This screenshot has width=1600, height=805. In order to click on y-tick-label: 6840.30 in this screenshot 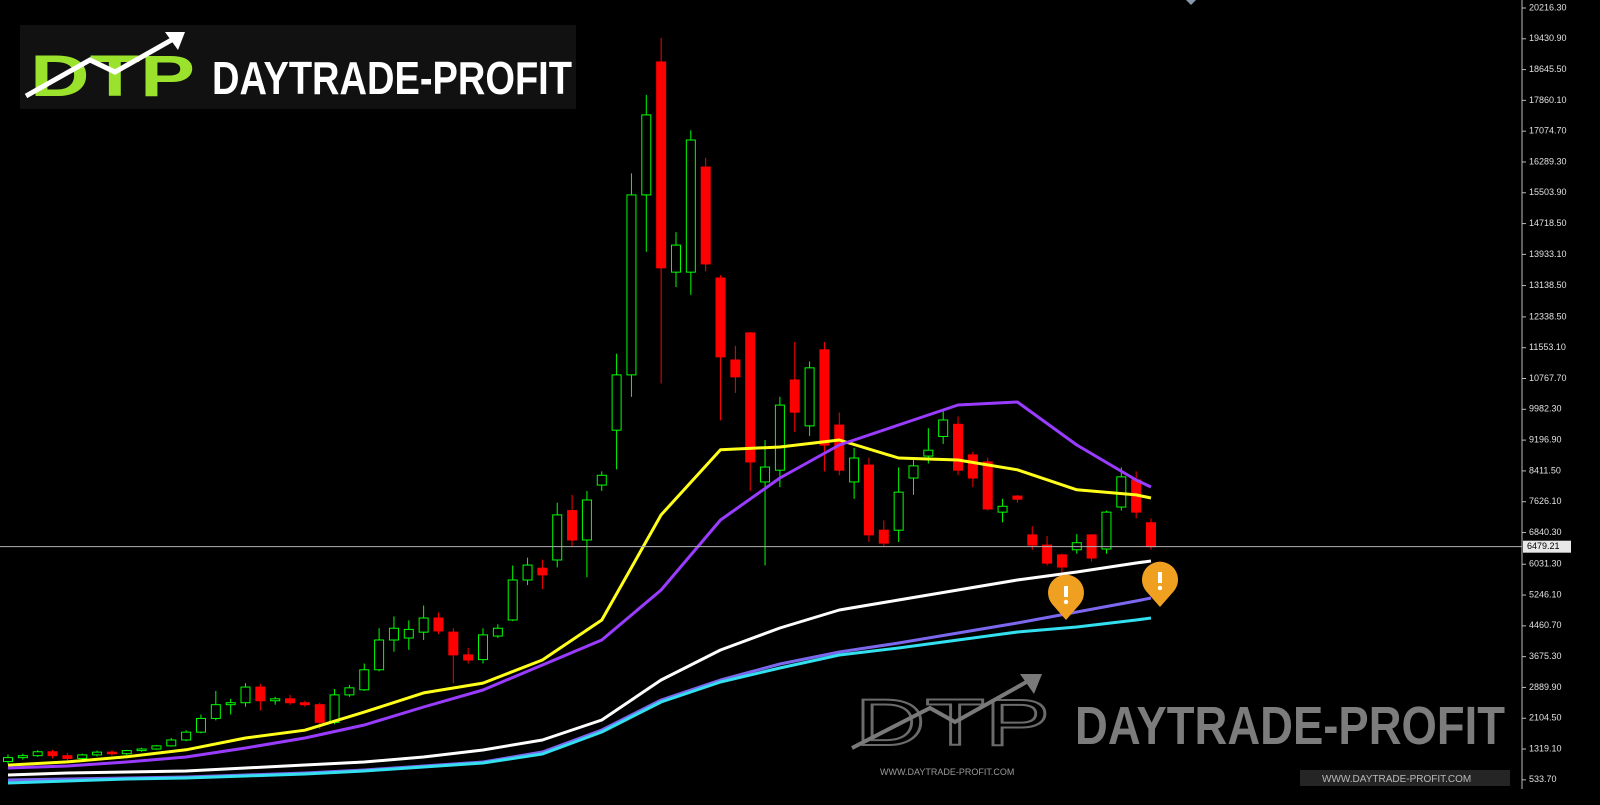, I will do `click(1545, 532)`.